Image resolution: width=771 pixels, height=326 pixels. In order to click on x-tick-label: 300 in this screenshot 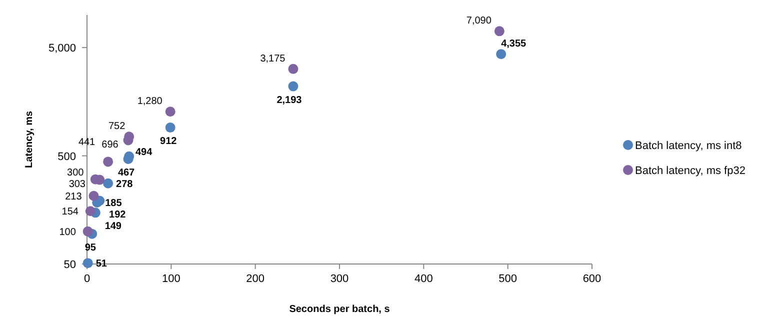, I will do `click(339, 279)`.